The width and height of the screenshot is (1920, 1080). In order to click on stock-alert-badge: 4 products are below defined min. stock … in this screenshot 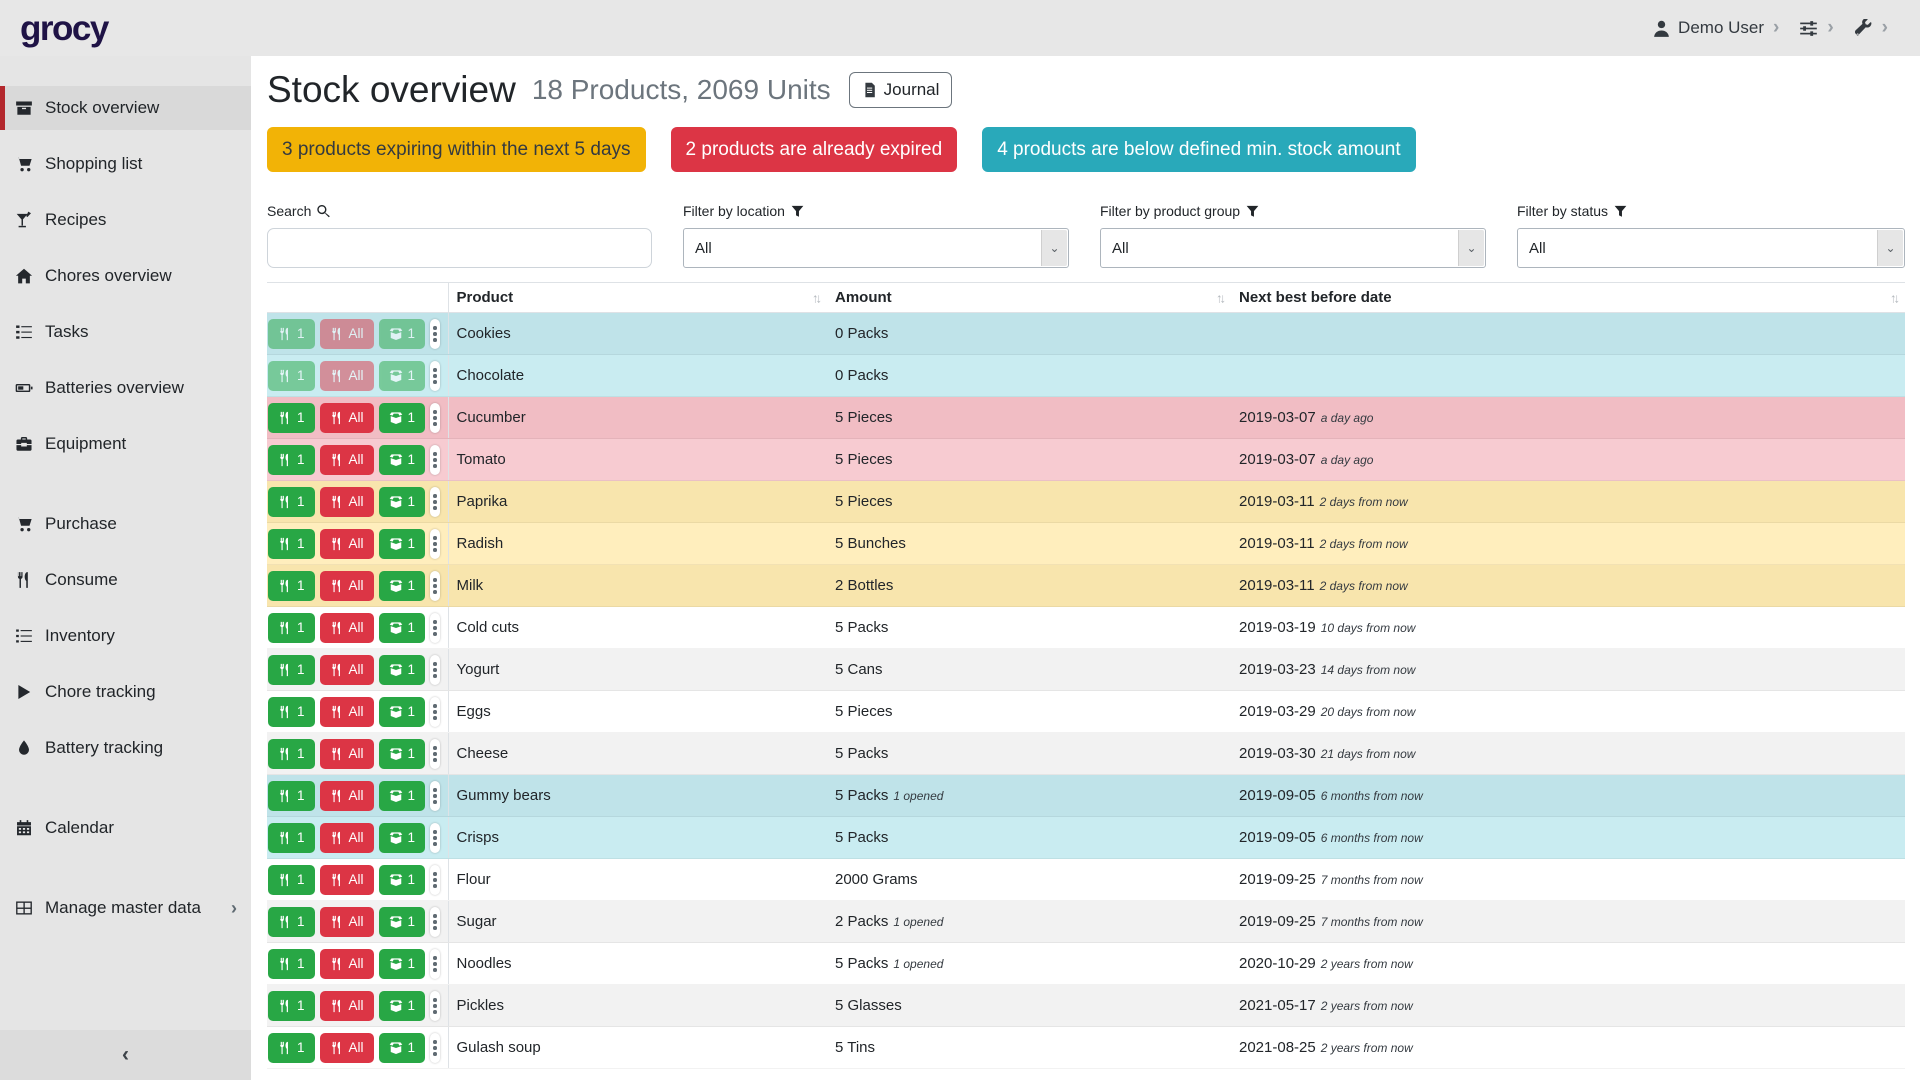, I will do `click(1199, 150)`.